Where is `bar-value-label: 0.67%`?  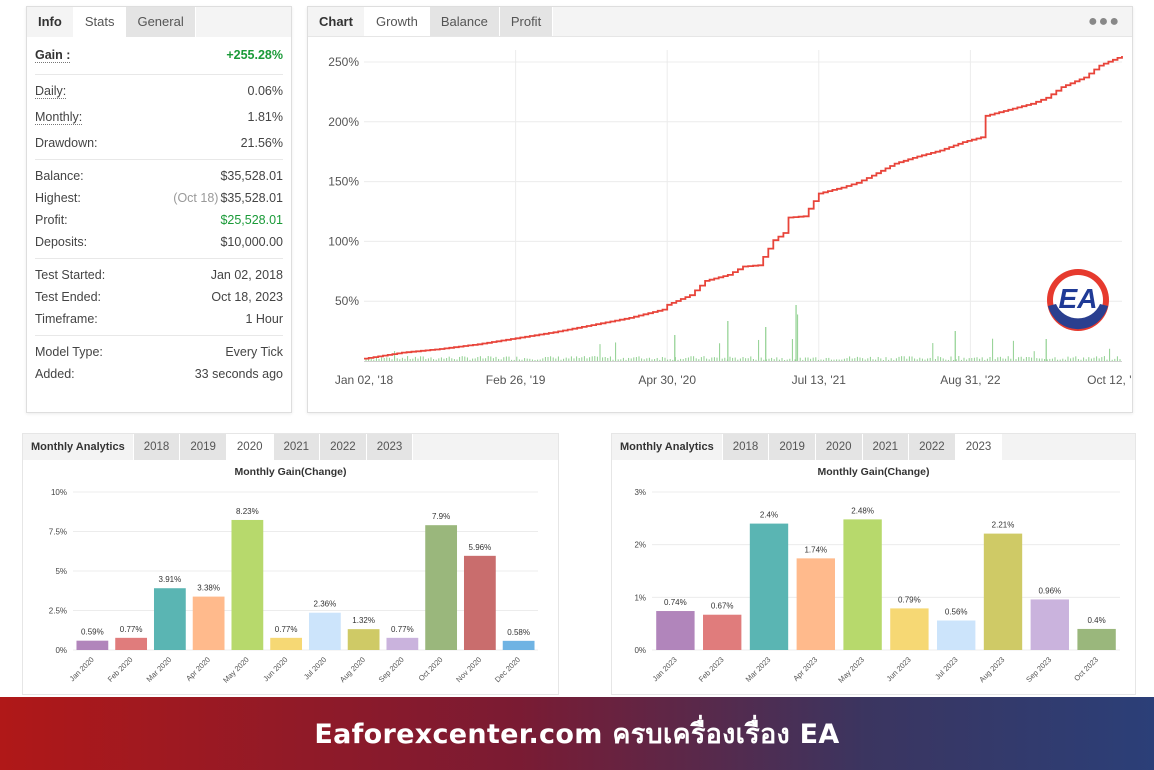 bar-value-label: 0.67% is located at coordinates (722, 606).